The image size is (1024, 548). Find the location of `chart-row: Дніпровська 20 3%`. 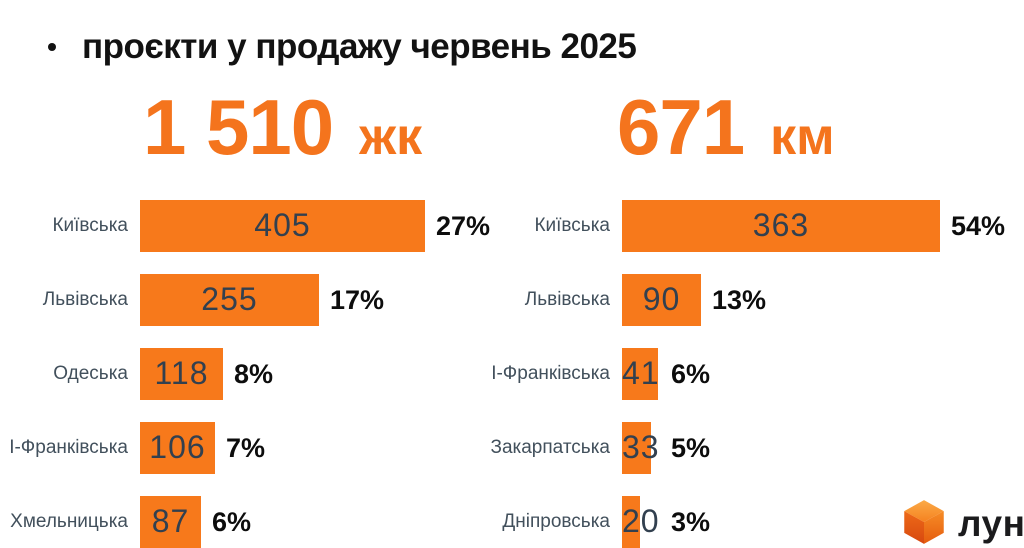

chart-row: Дніпровська 20 3% is located at coordinates (738, 522).